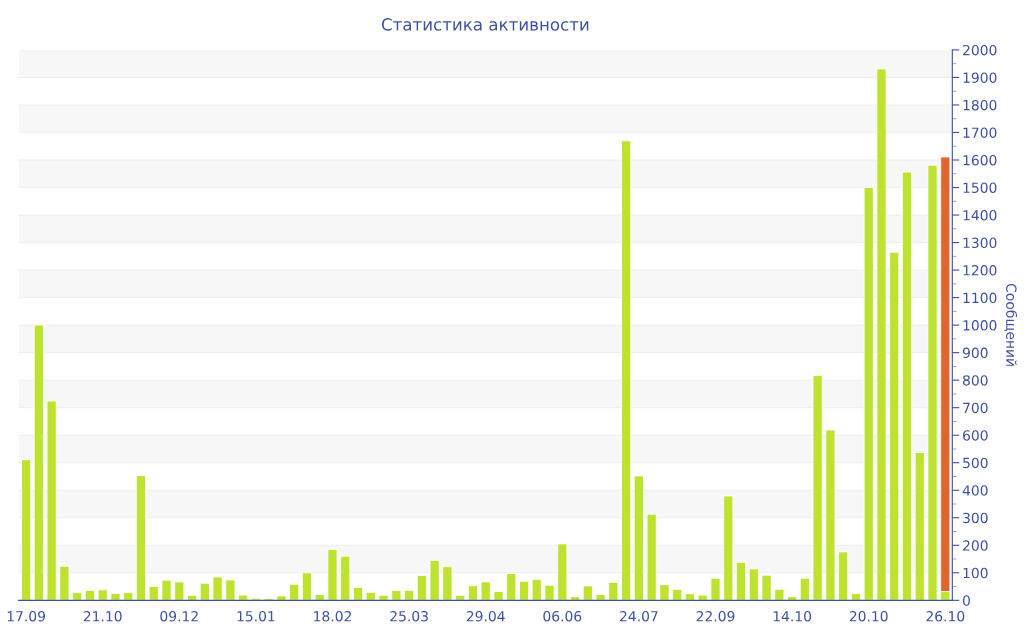  Describe the element at coordinates (980, 160) in the screenshot. I see `y-tick-label: 1600` at that location.